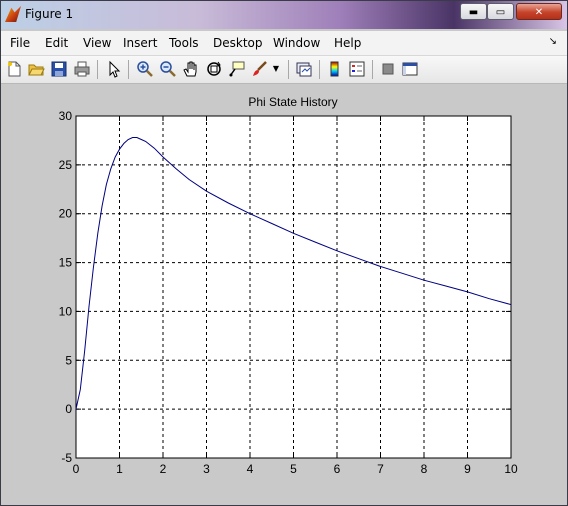  What do you see at coordinates (238, 43) in the screenshot?
I see `menu-desktop: Desktop` at bounding box center [238, 43].